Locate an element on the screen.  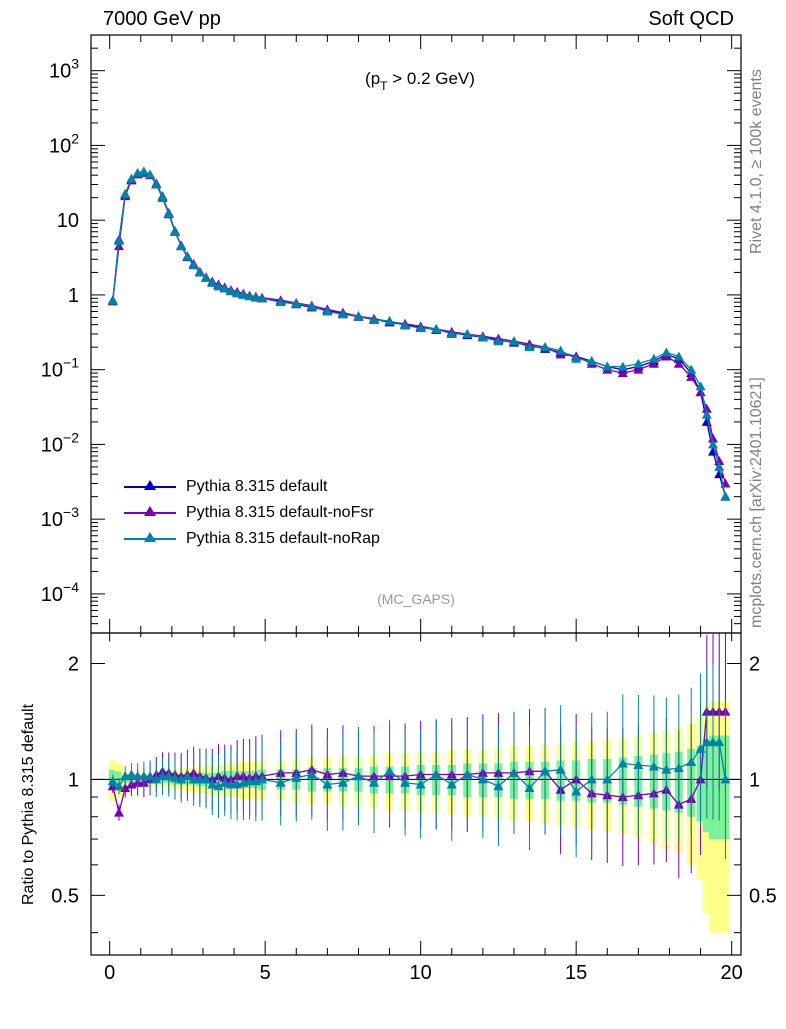
ratio-y-axis-label: Ratio to Pythia 8.315 default is located at coordinates (28, 804).